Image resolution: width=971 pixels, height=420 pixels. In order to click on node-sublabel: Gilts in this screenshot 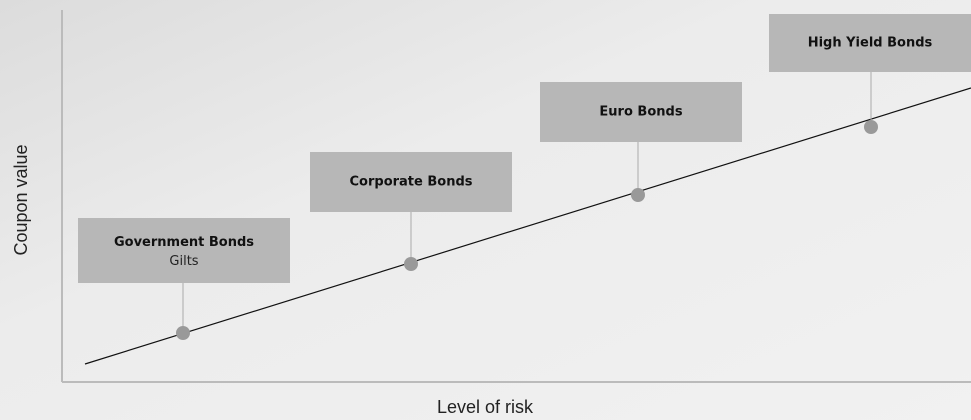, I will do `click(183, 261)`.